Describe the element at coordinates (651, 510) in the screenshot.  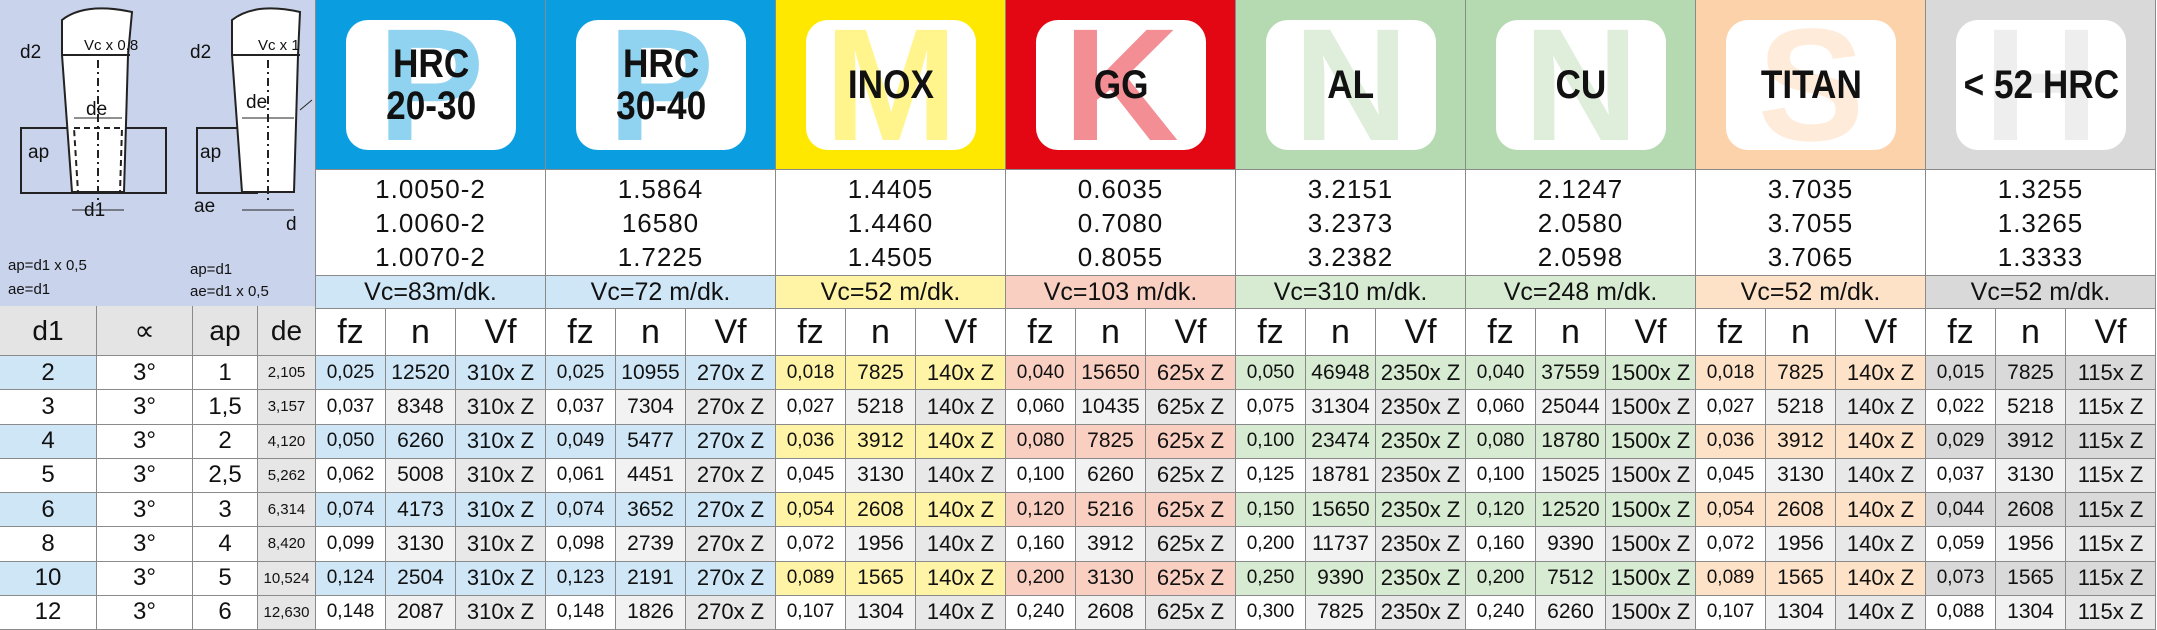
I see `spindle-speed: 3652` at that location.